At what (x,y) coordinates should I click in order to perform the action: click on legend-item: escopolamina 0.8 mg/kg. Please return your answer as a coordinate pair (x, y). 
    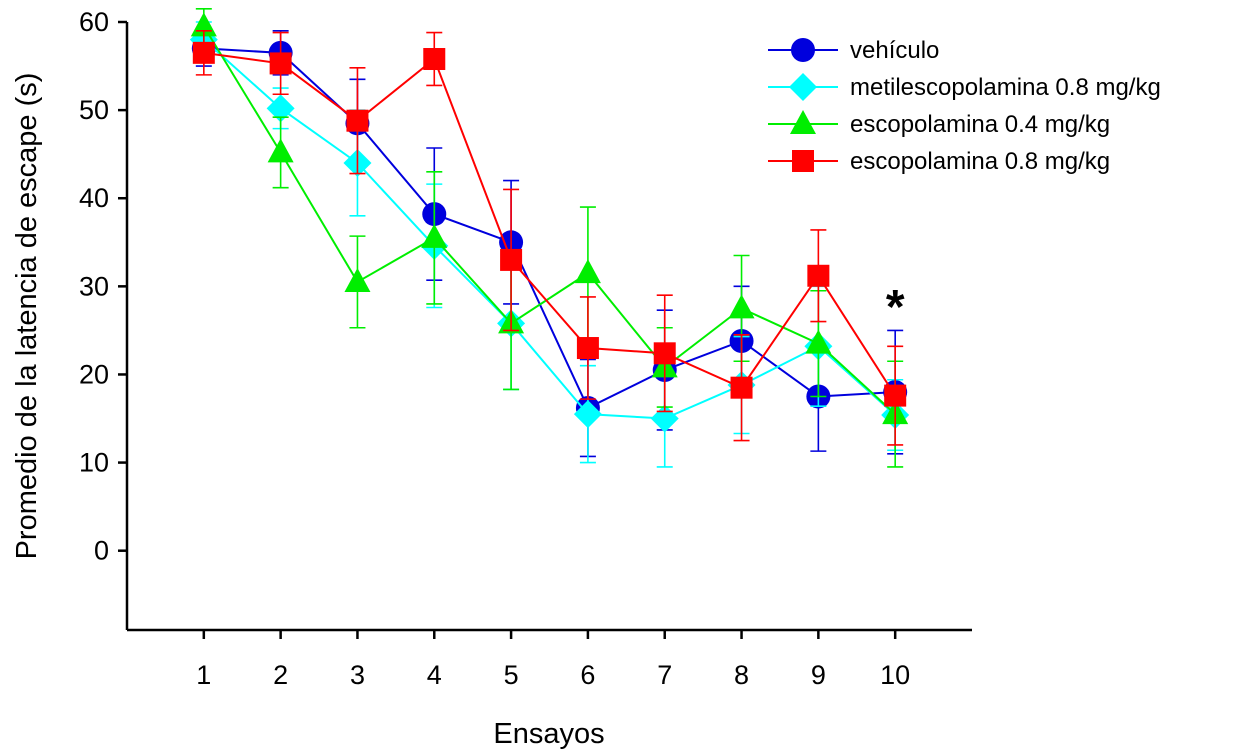
    Looking at the image, I should click on (939, 161).